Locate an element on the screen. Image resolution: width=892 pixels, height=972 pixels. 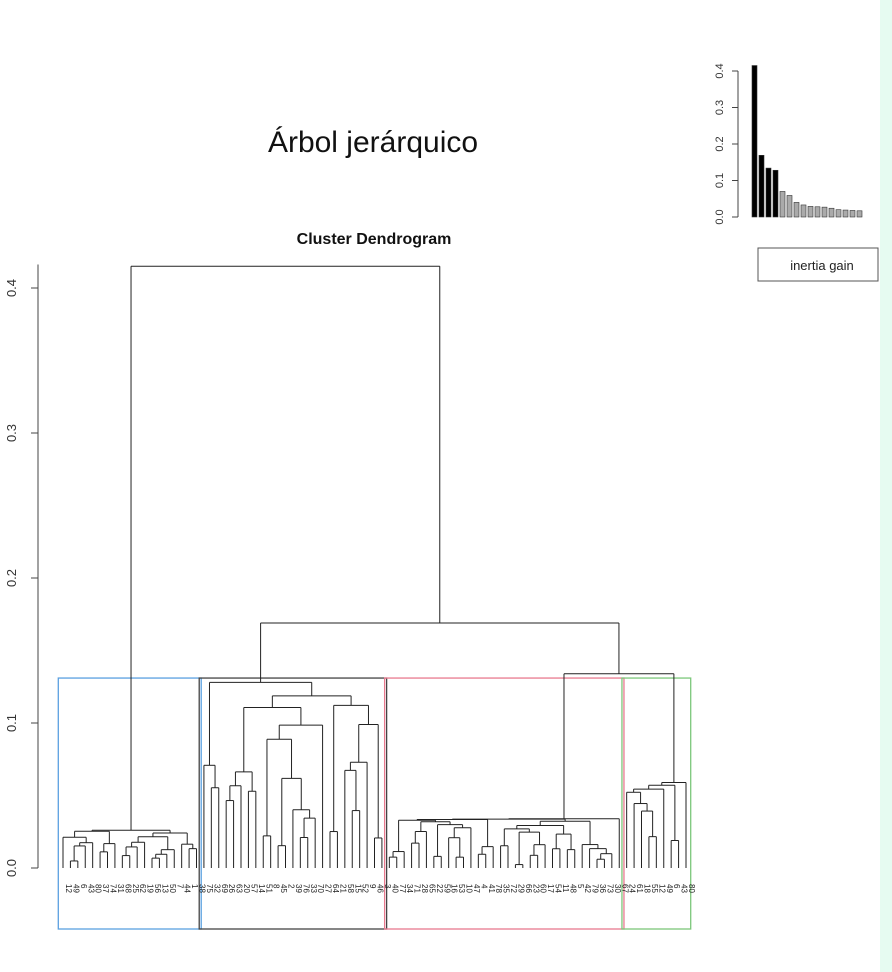
leaf-label: 73 is located at coordinates (609, 888).